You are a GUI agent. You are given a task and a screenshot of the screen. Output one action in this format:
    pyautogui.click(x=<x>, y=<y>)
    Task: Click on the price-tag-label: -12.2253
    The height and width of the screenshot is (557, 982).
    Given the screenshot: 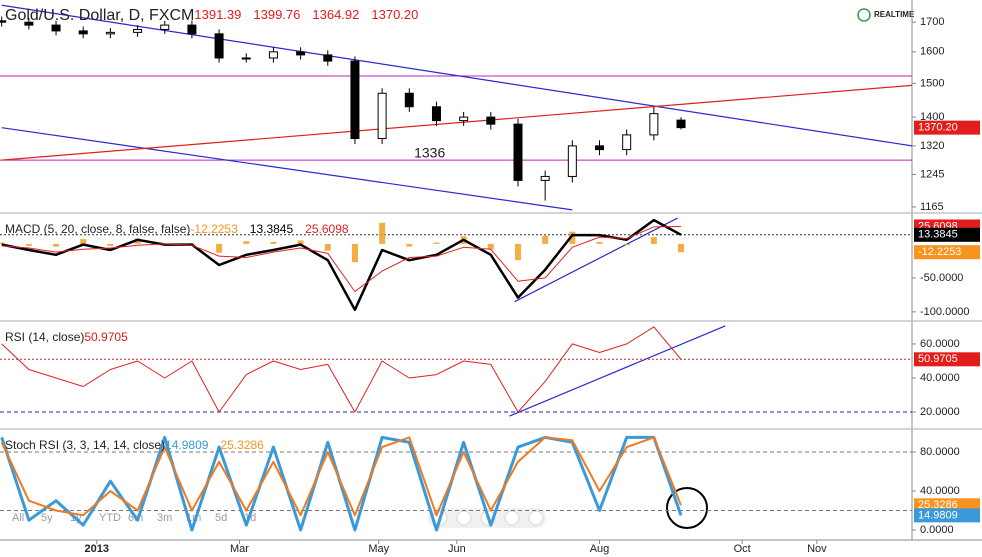 What is the action you would take?
    pyautogui.click(x=939, y=252)
    